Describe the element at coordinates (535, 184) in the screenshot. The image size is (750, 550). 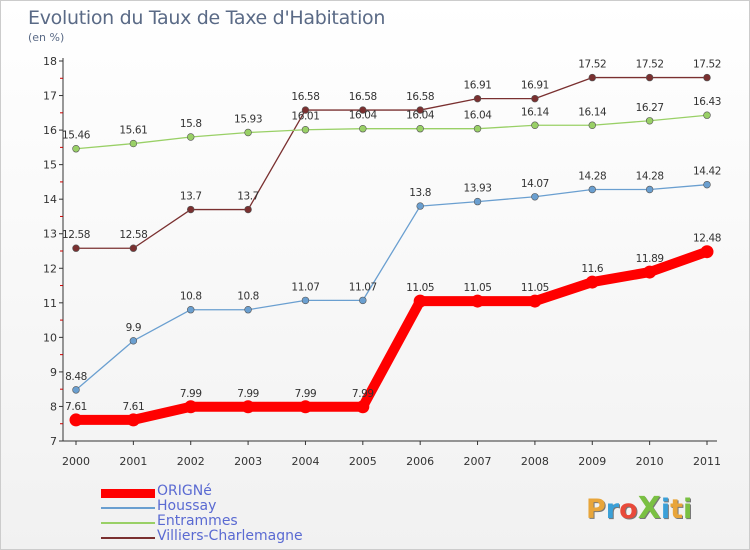
I see `data-label: 14.07` at that location.